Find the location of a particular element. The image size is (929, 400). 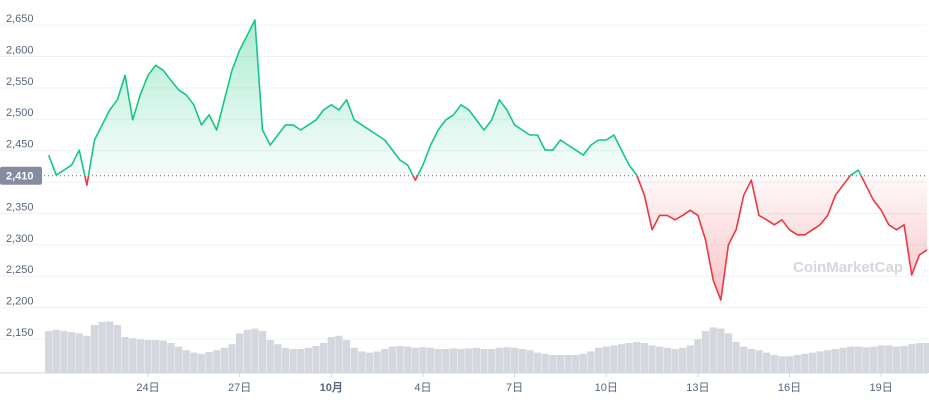

y-tick-label: 2,350 is located at coordinates (20, 207).